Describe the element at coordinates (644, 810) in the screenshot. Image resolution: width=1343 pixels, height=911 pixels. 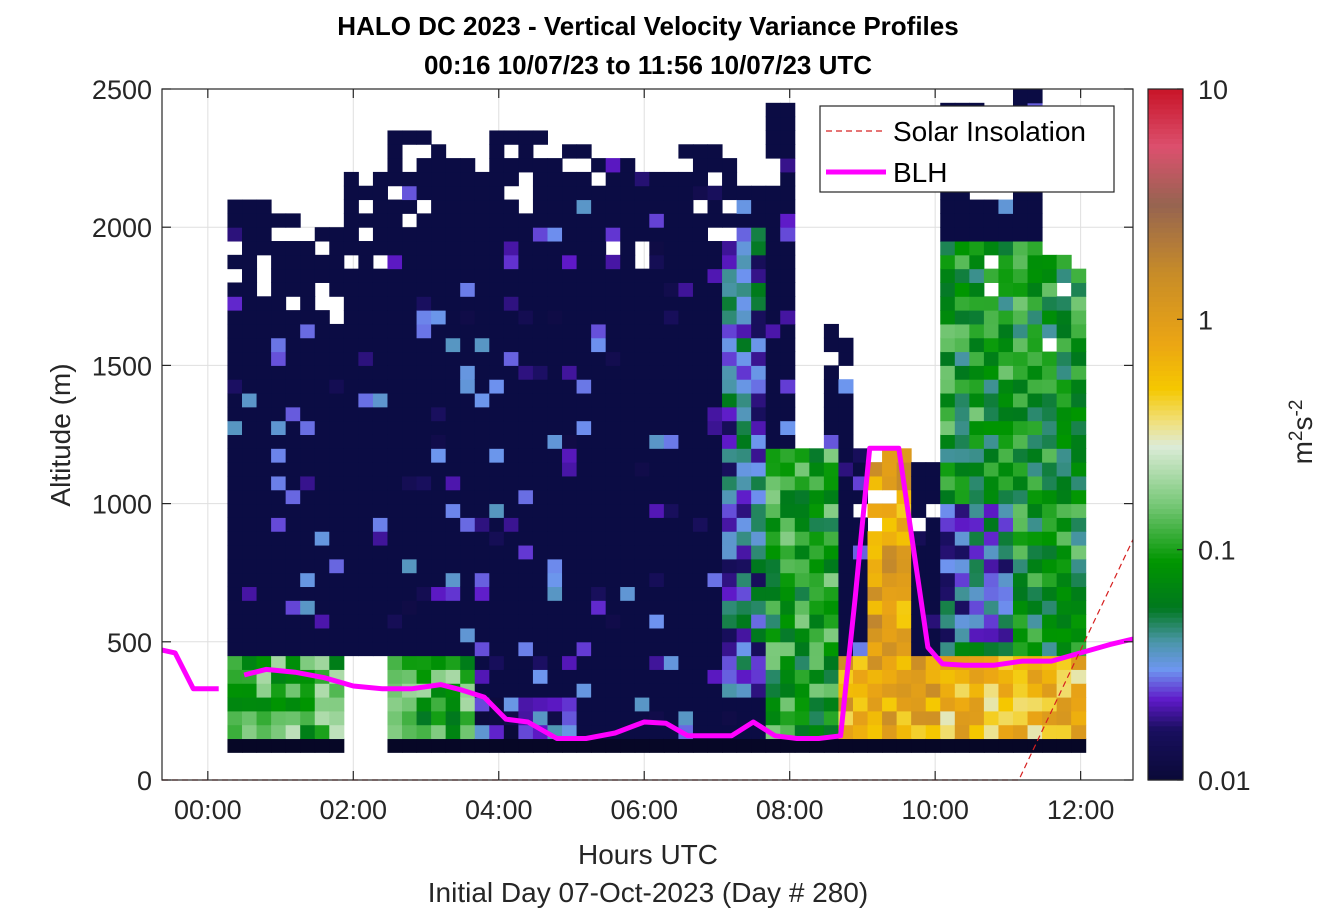
I see `x-tick-label: 06:00` at that location.